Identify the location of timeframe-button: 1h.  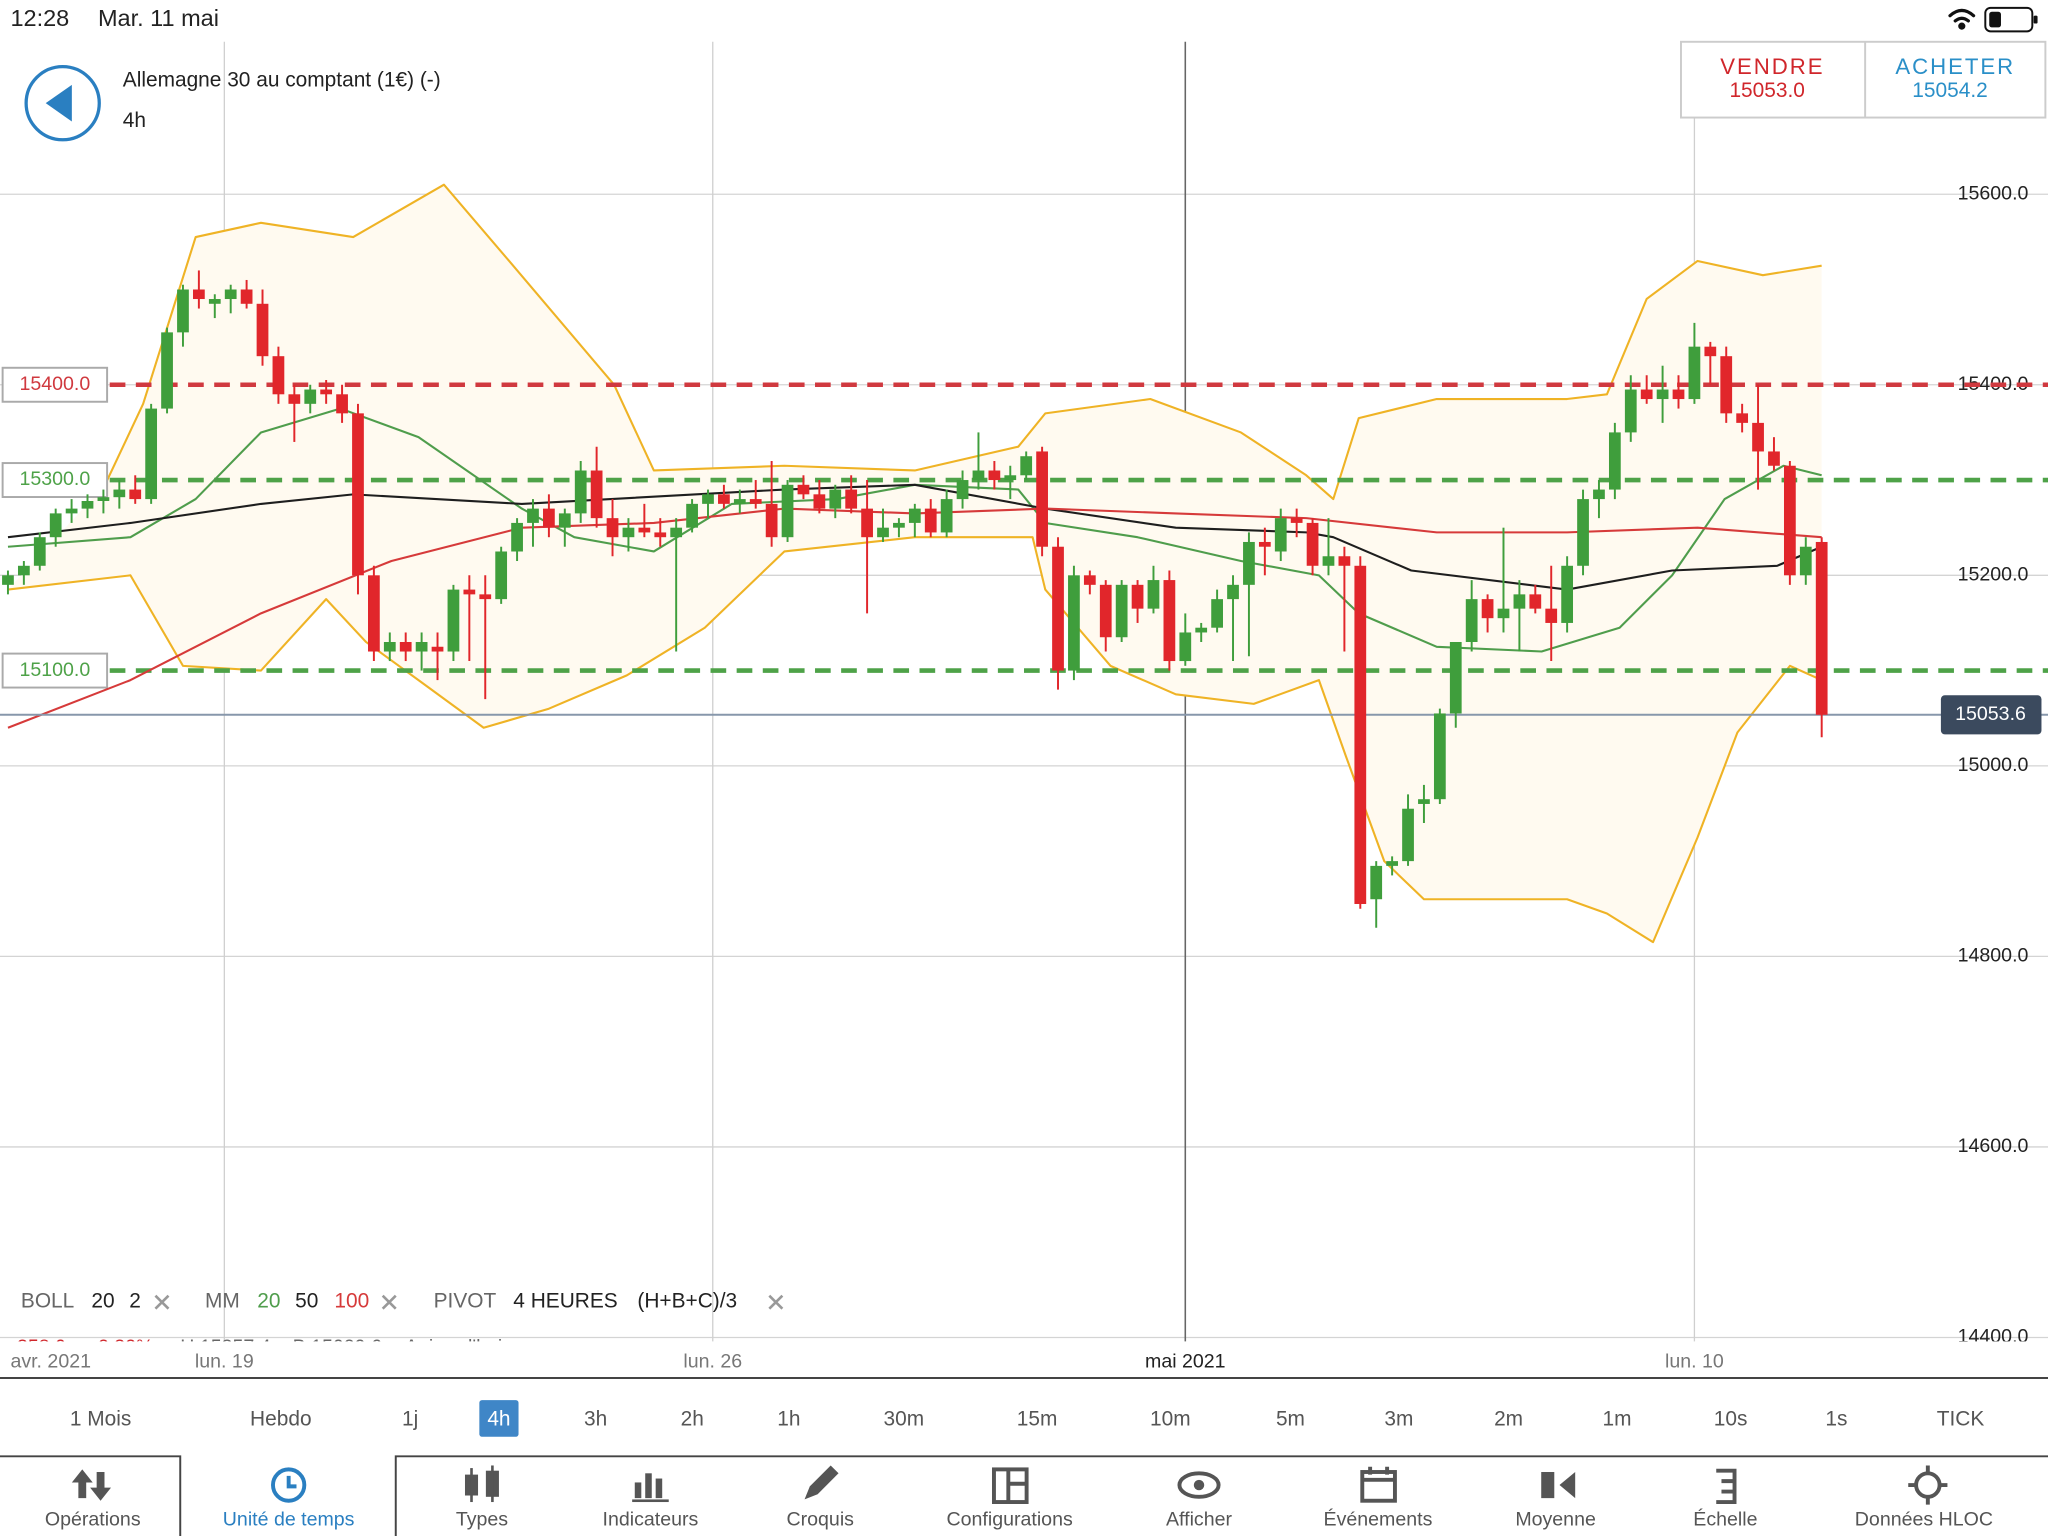
(788, 1418).